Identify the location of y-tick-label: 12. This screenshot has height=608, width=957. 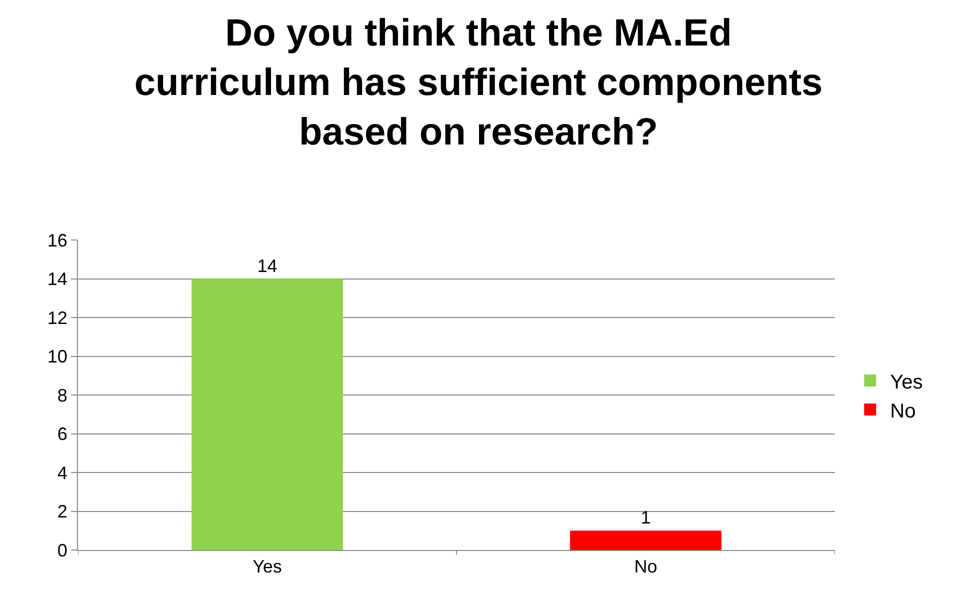
(57, 318).